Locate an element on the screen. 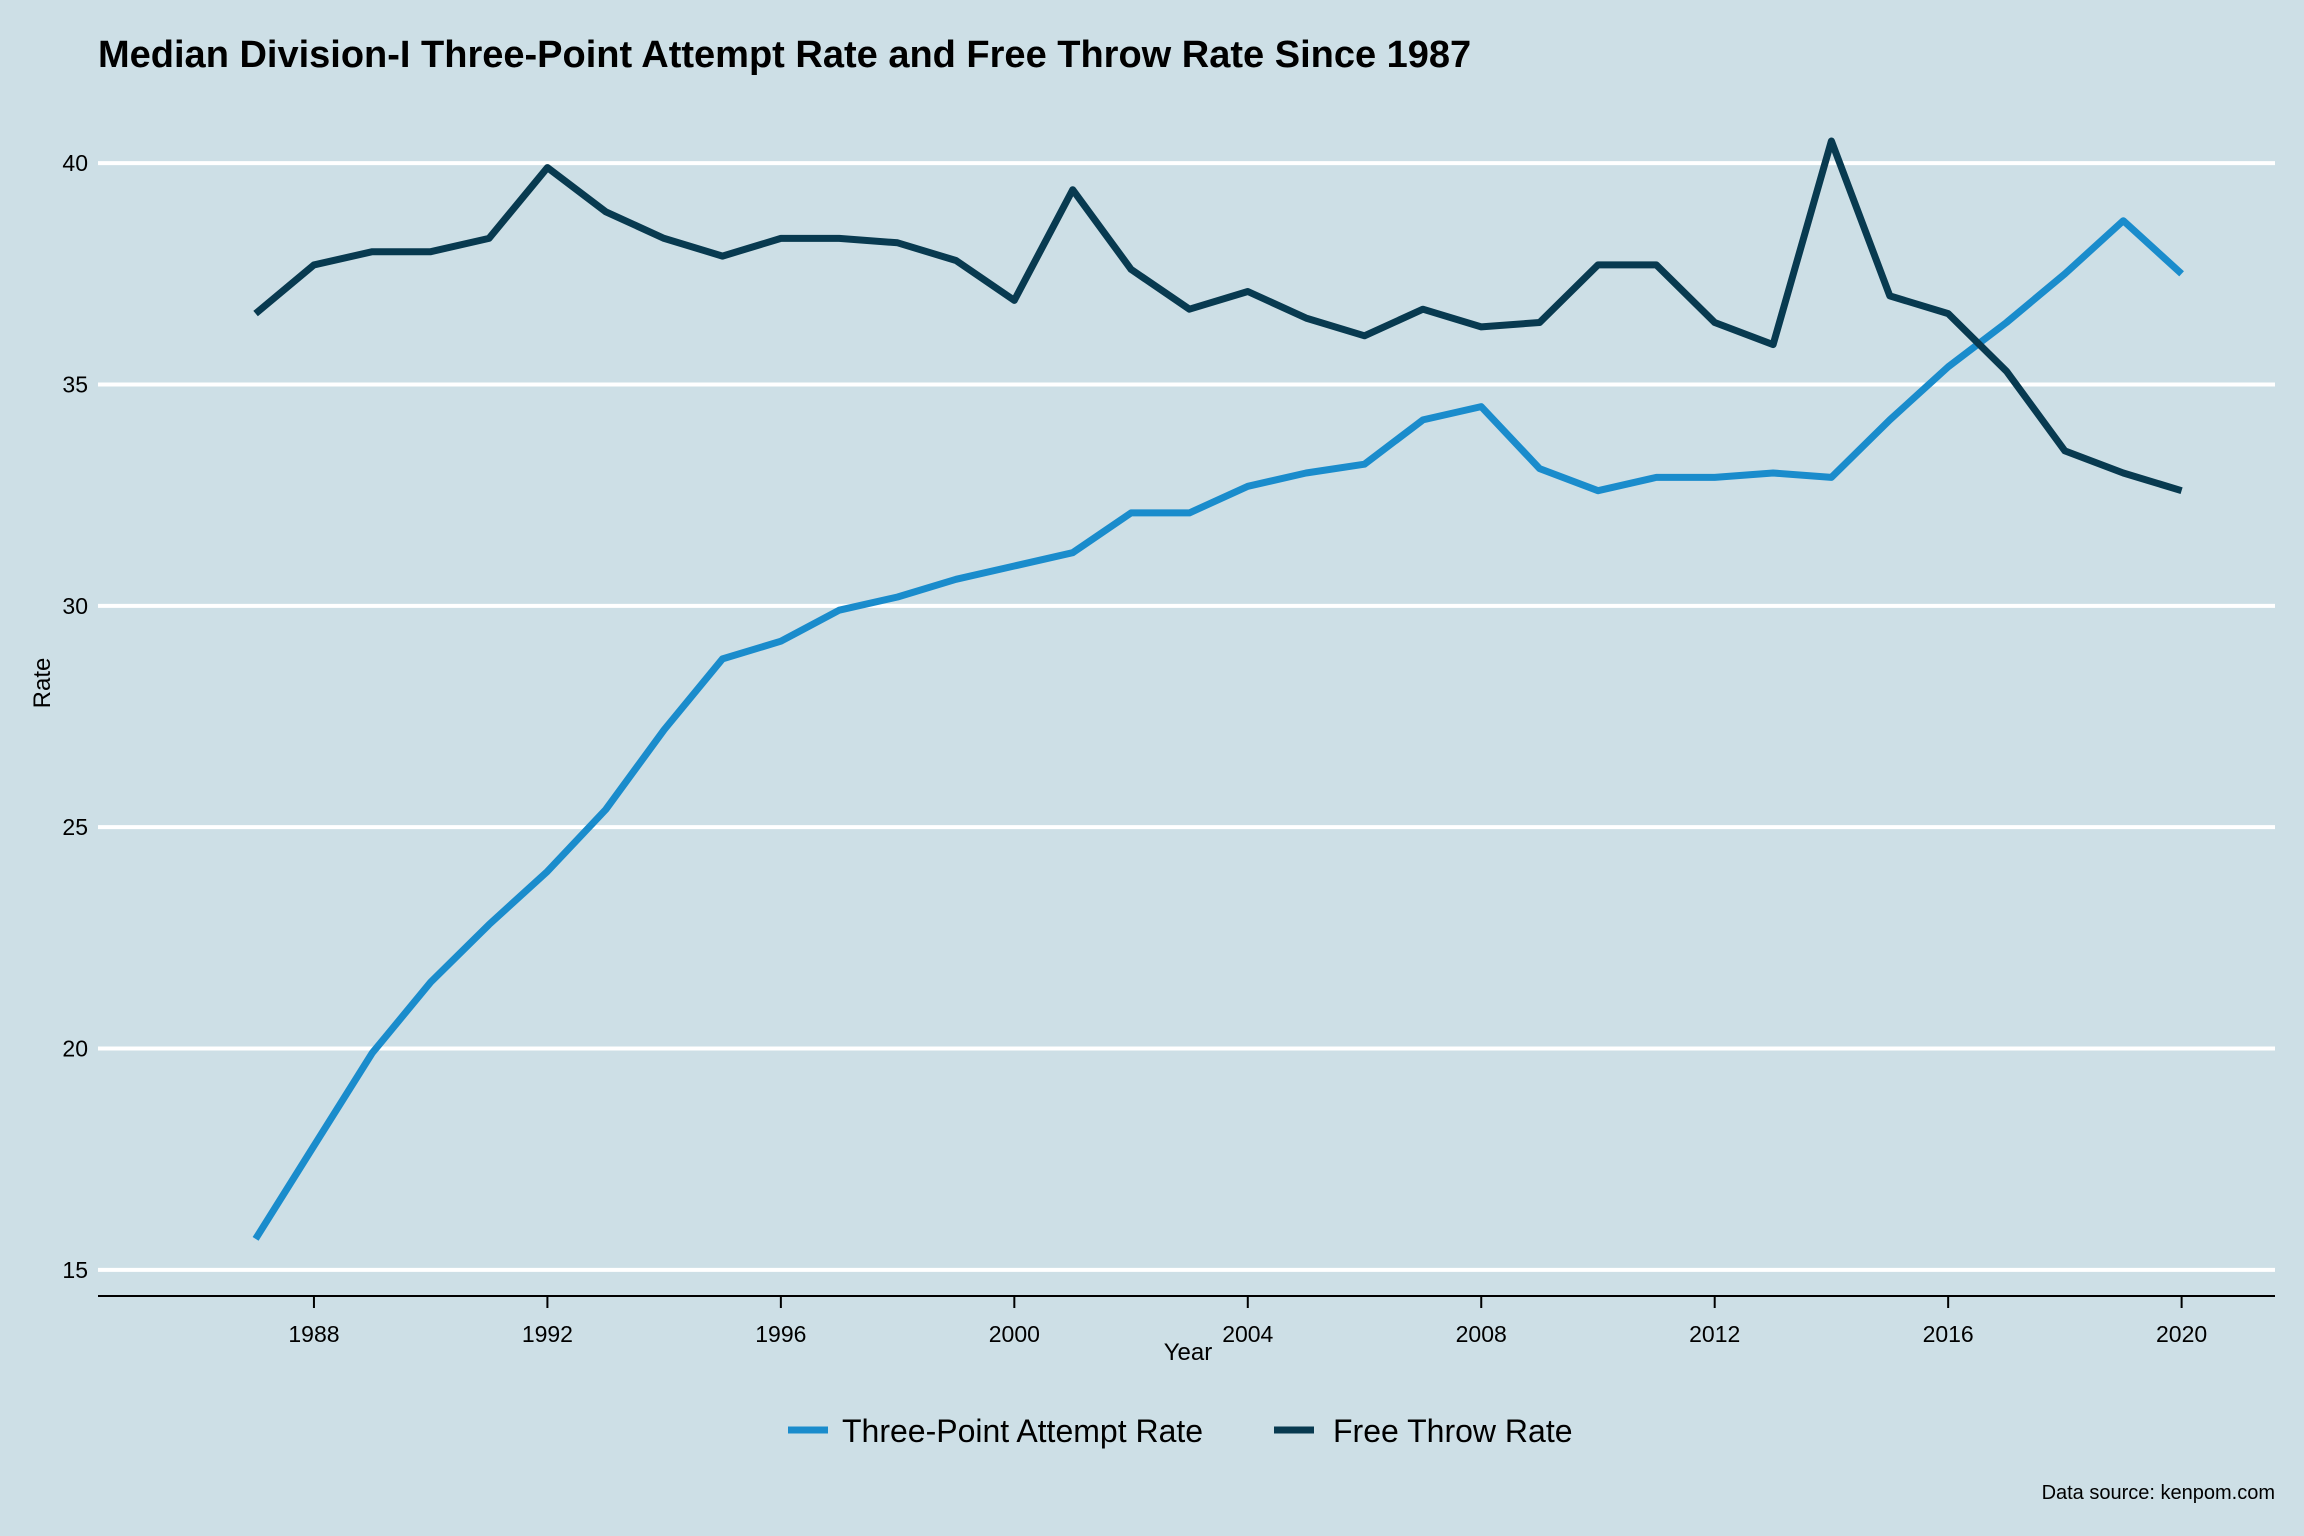  y-axis-title: Rate is located at coordinates (42, 683).